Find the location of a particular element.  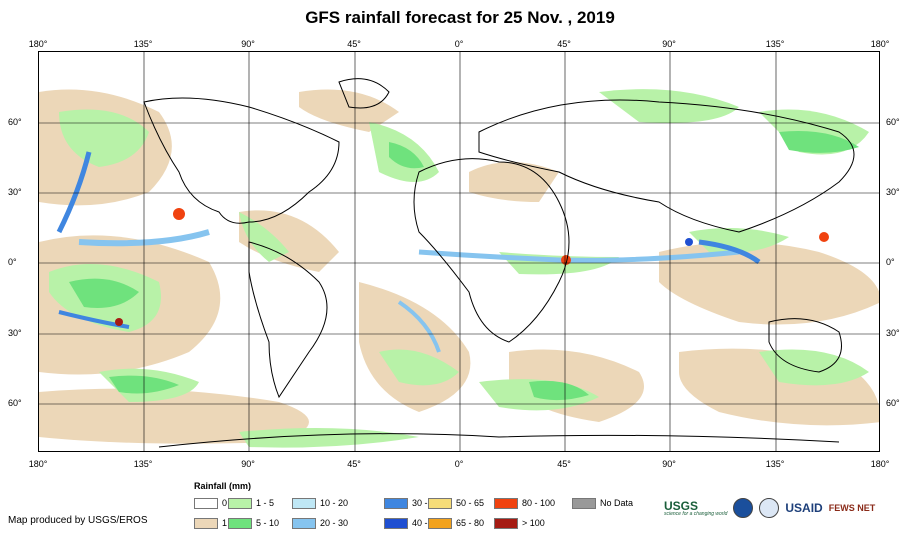

legend-item: 80 - 100 is located at coordinates (524, 503).